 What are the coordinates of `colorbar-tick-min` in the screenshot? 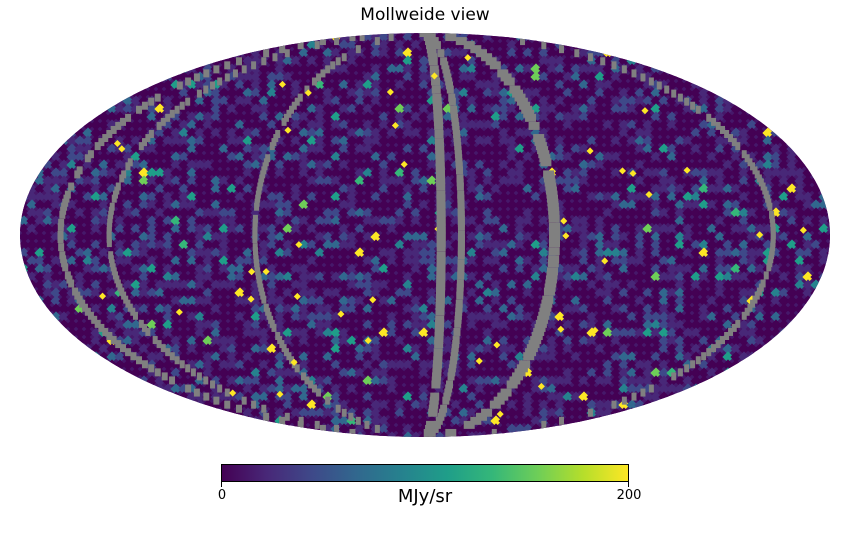 It's located at (221, 484).